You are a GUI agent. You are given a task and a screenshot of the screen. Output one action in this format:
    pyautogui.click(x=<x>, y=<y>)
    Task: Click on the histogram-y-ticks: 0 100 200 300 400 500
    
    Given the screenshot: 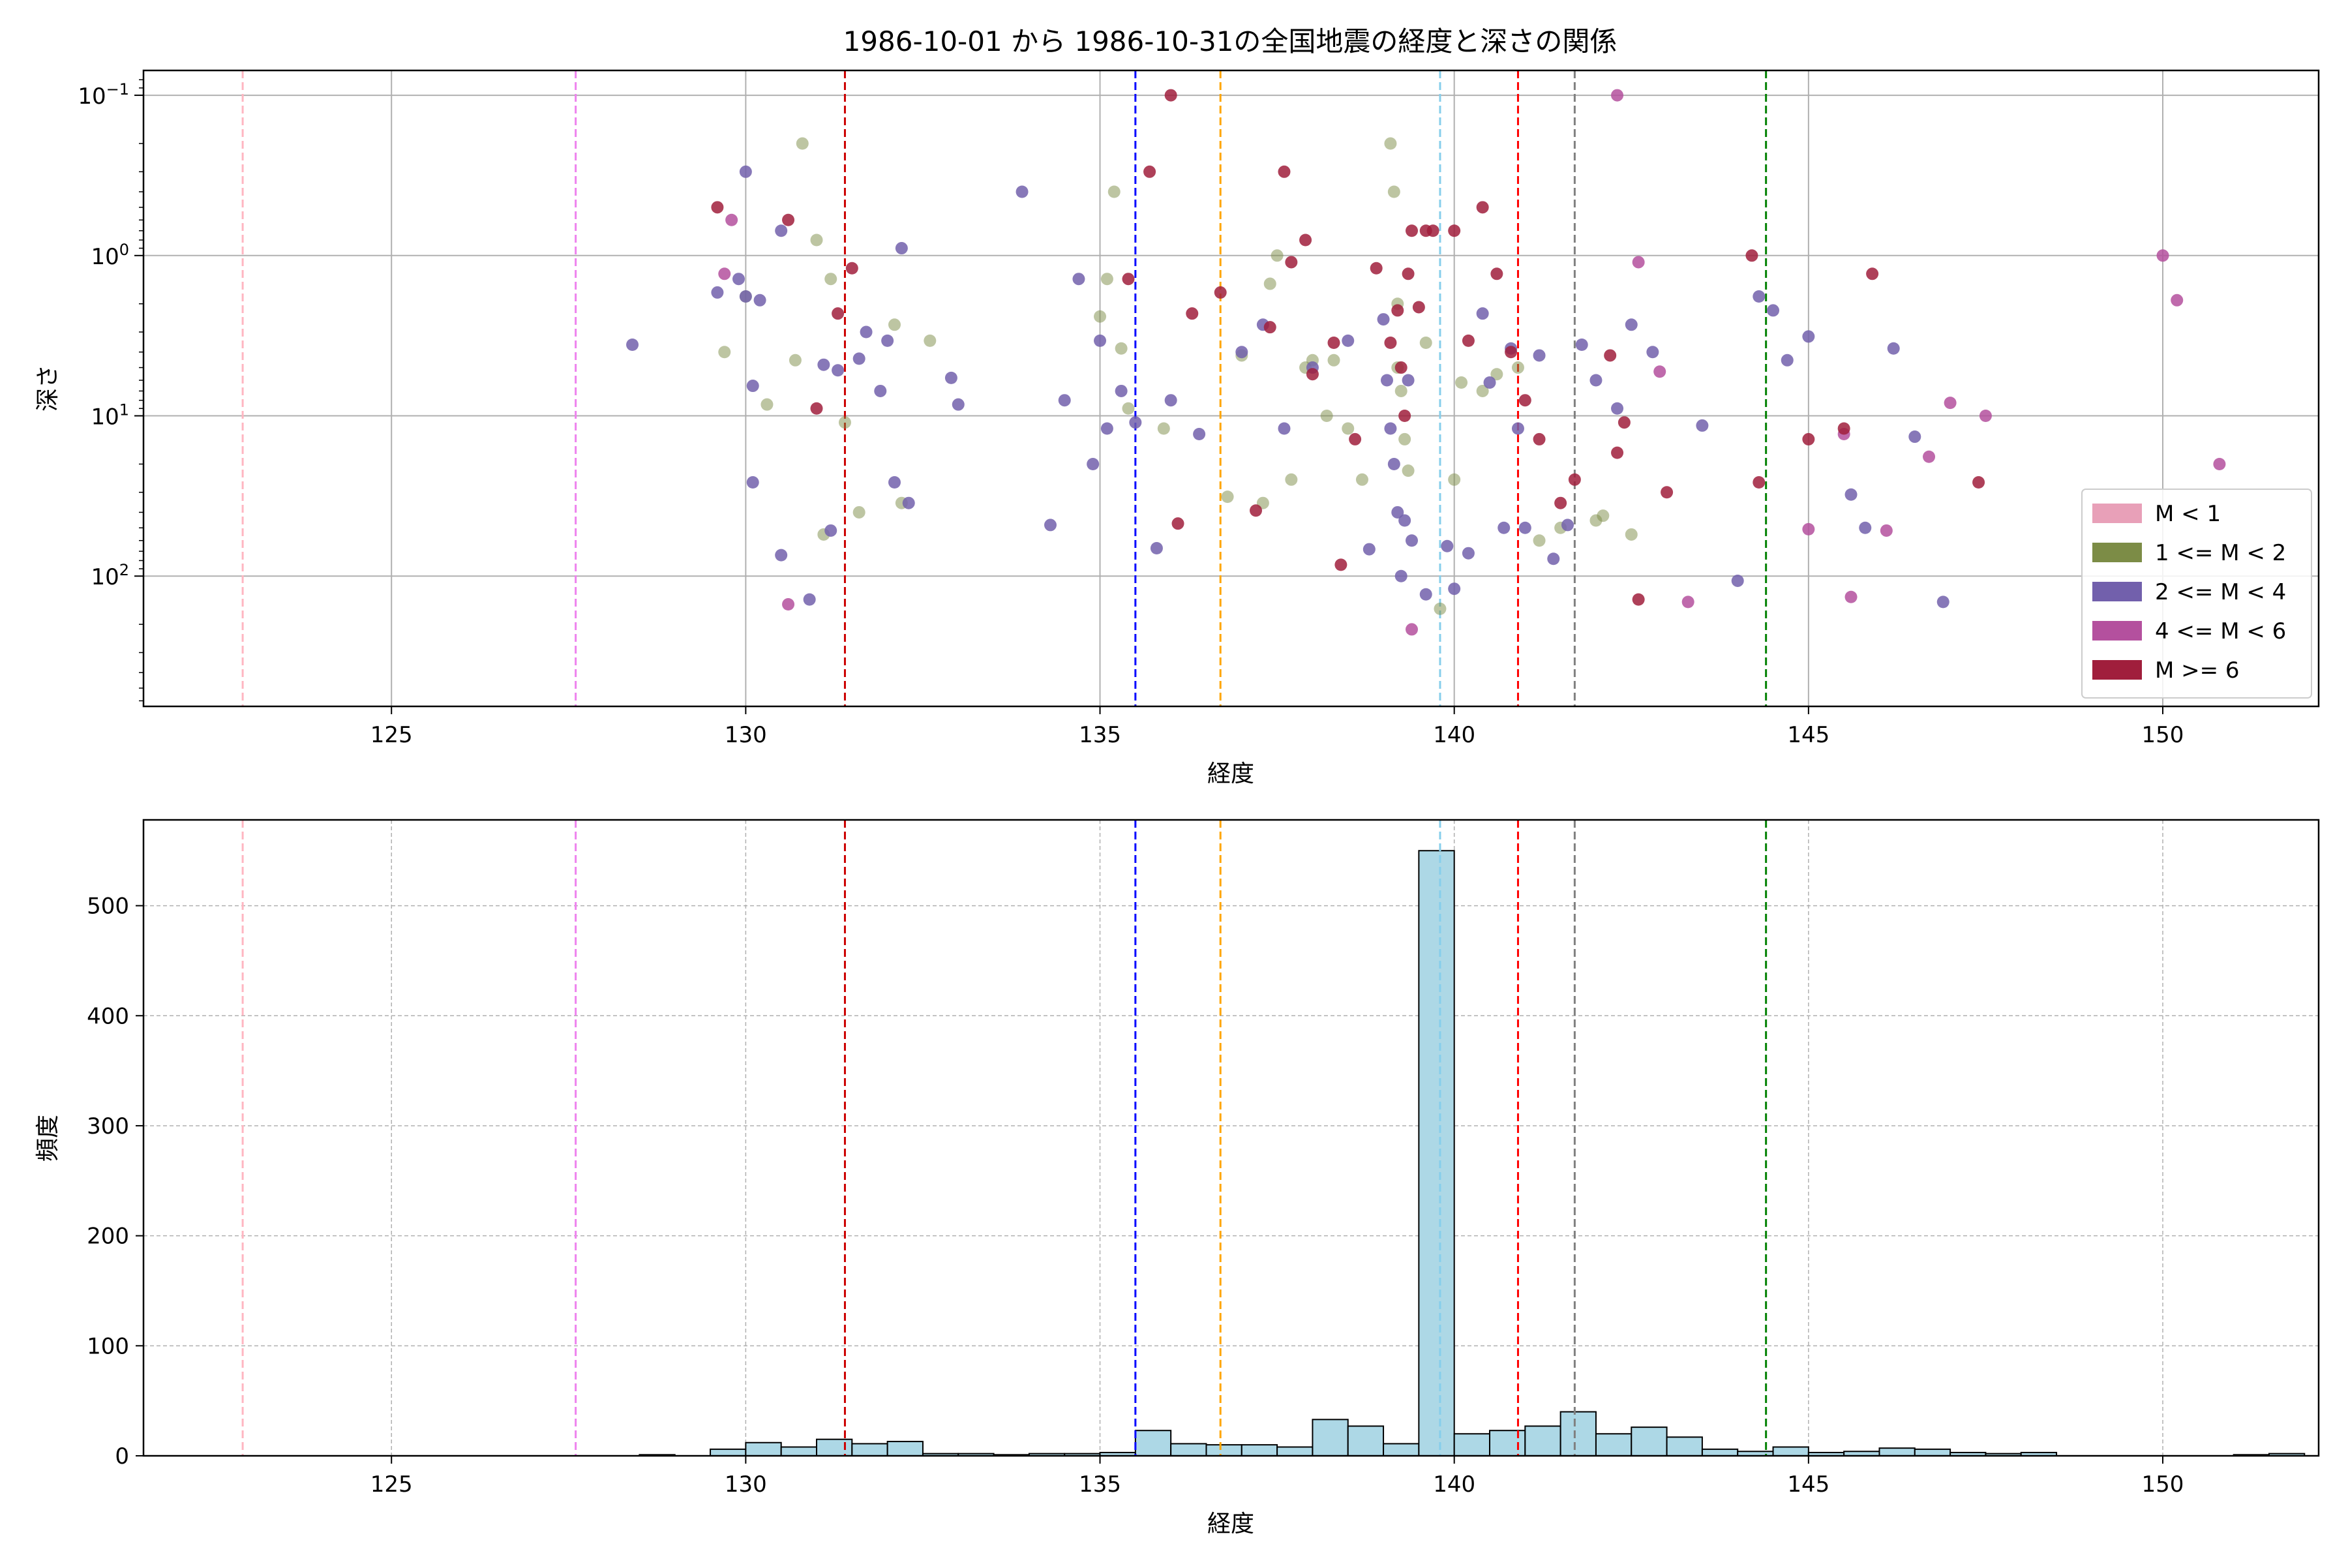 What is the action you would take?
    pyautogui.click(x=115, y=1182)
    